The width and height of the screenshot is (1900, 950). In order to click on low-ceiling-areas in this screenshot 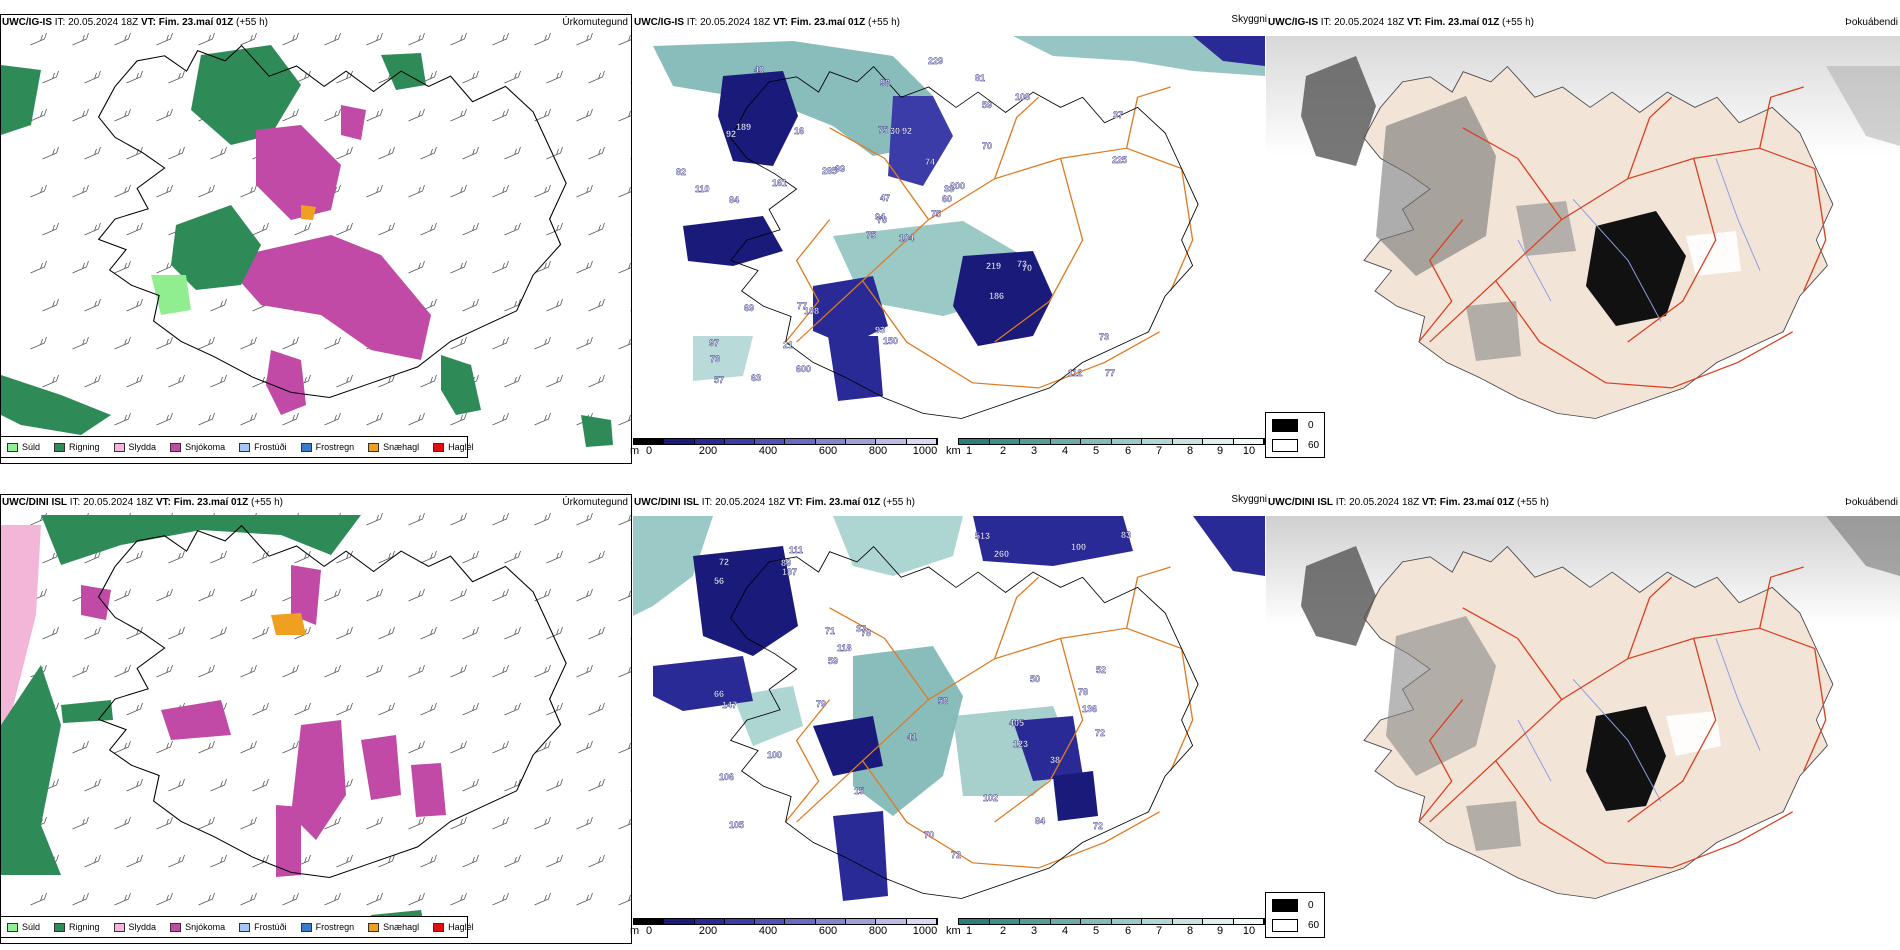, I will do `click(959, 708)`.